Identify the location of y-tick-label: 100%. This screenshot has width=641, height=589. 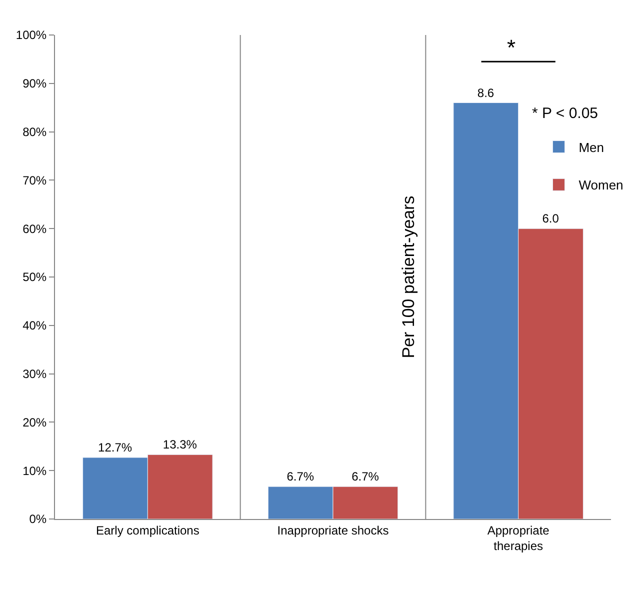
(31, 35).